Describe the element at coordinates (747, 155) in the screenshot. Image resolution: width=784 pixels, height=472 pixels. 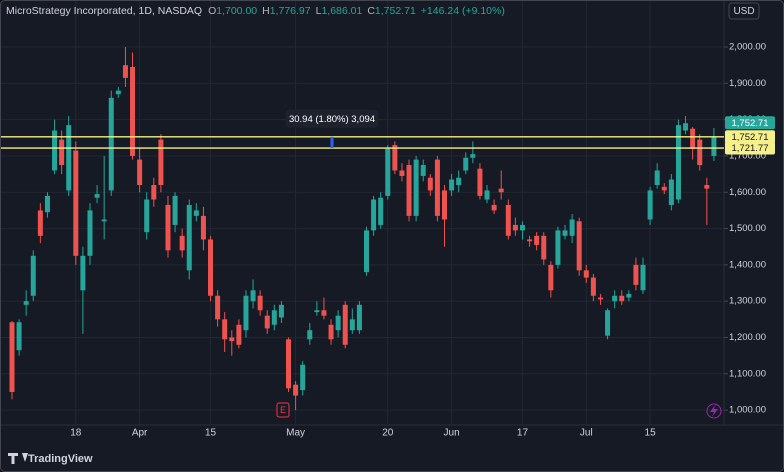
I see `y-tick-label: 1,700.00` at that location.